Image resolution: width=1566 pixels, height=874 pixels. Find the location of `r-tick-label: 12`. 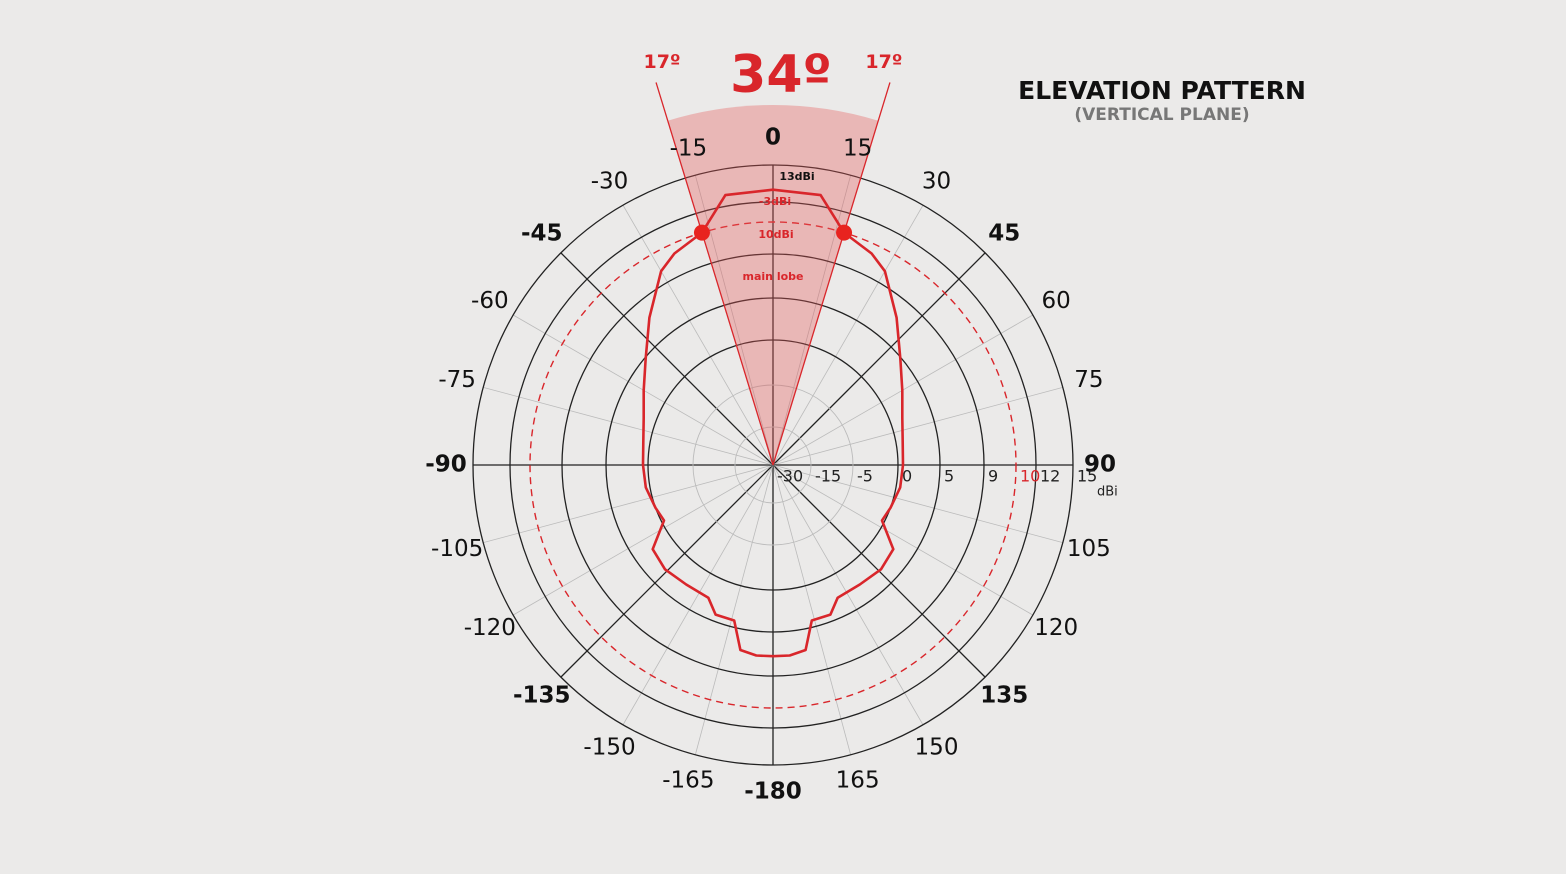

r-tick-label: 12 is located at coordinates (1050, 476).